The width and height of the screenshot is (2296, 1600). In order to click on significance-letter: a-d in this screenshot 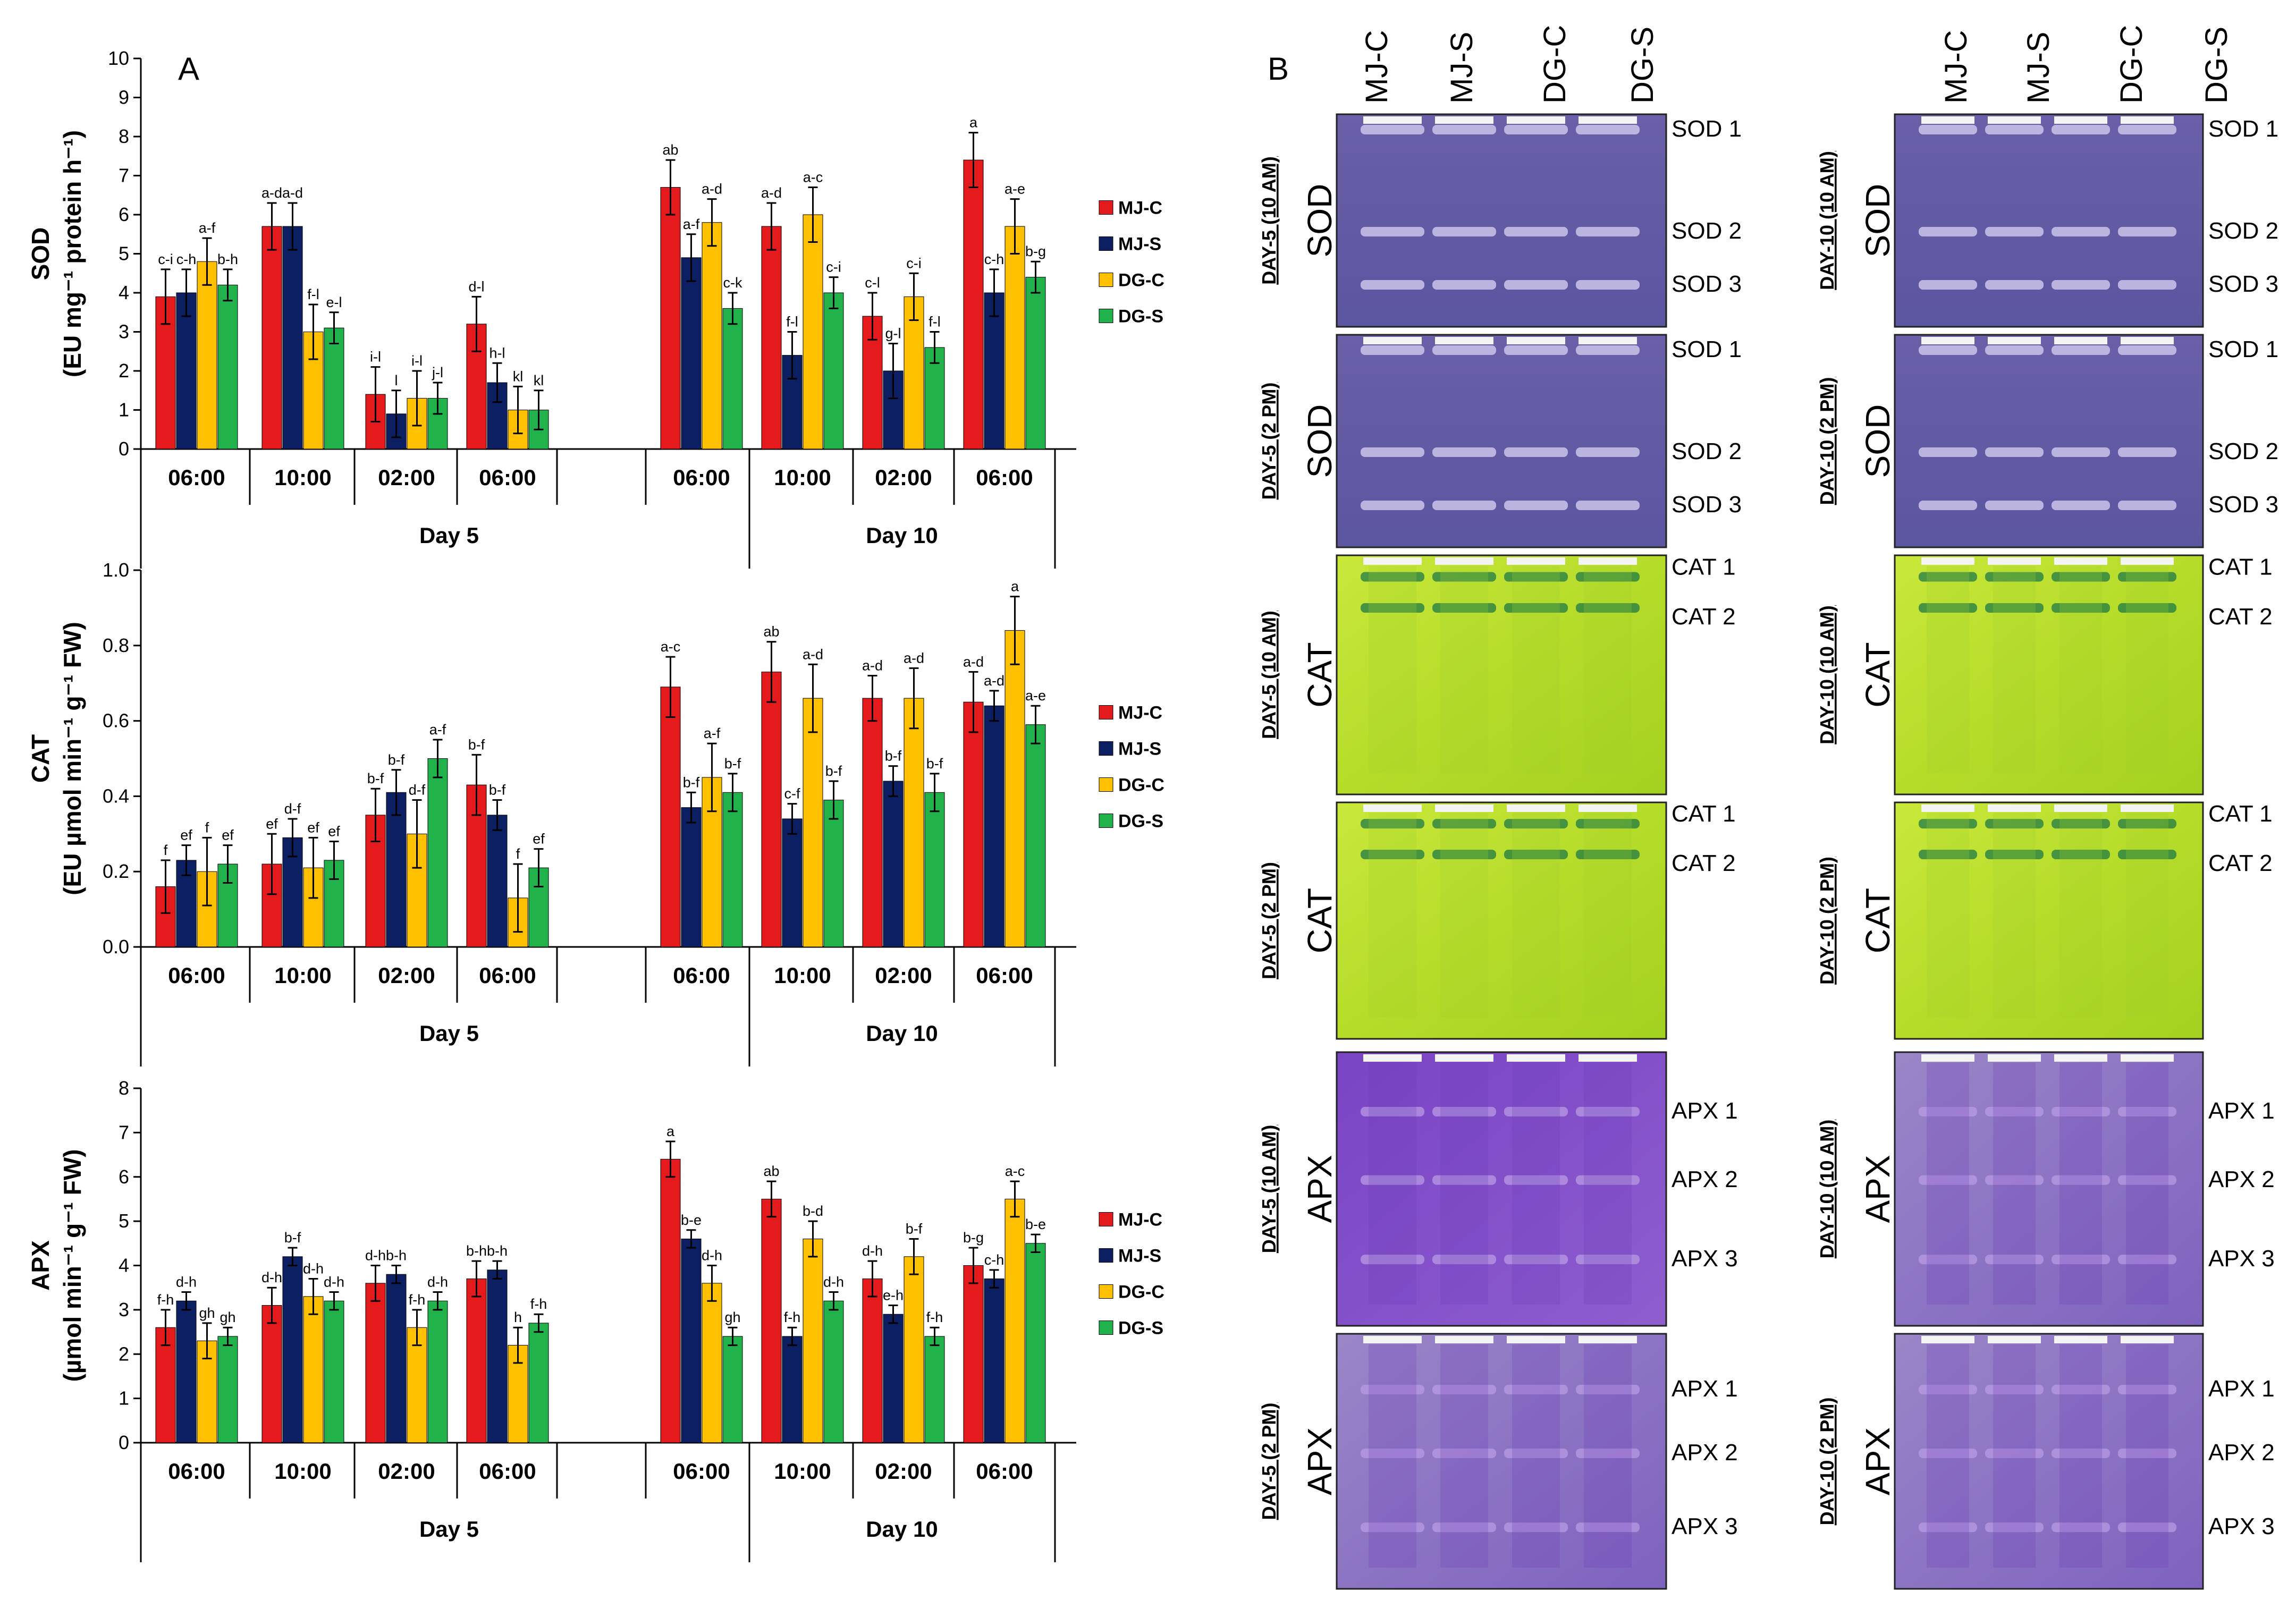, I will do `click(914, 658)`.